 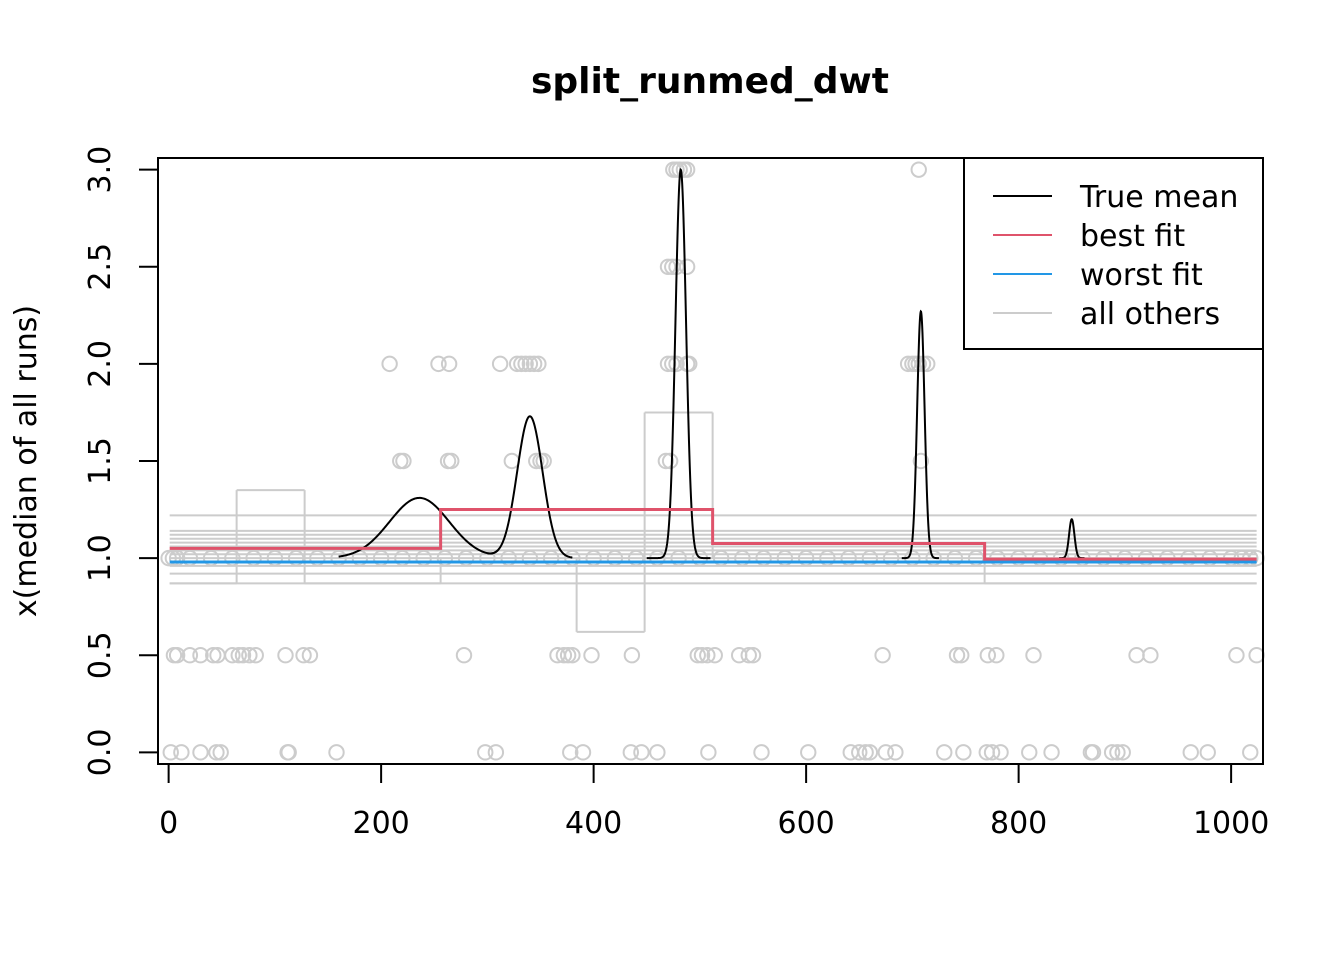 What do you see at coordinates (714, 802) in the screenshot?
I see `x-axis: 0 200 400 600 800 1000` at bounding box center [714, 802].